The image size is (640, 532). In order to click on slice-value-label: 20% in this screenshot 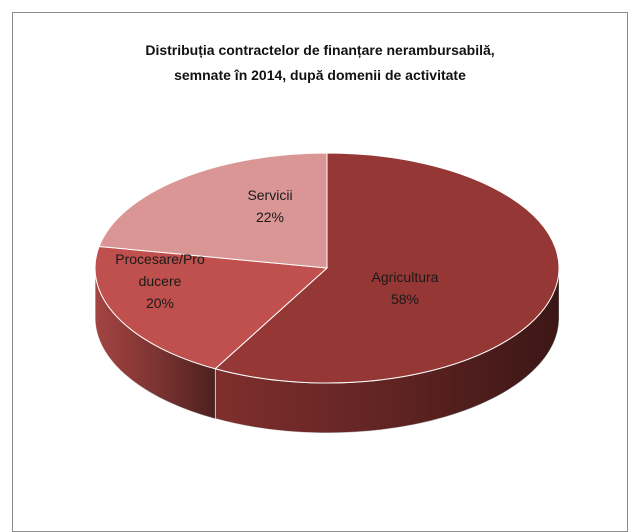, I will do `click(160, 303)`.